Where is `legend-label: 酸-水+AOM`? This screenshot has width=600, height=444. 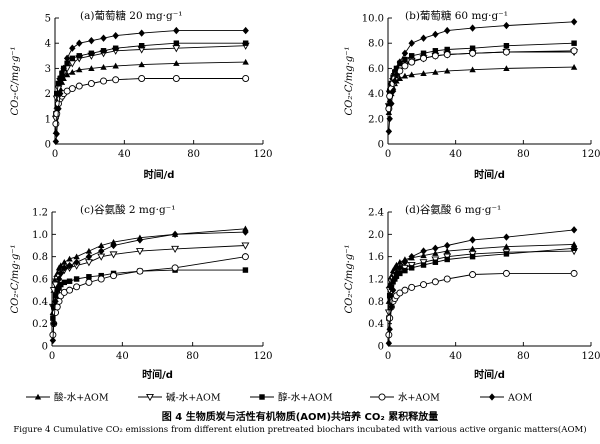 legend-label: 酸-水+AOM is located at coordinates (81, 398).